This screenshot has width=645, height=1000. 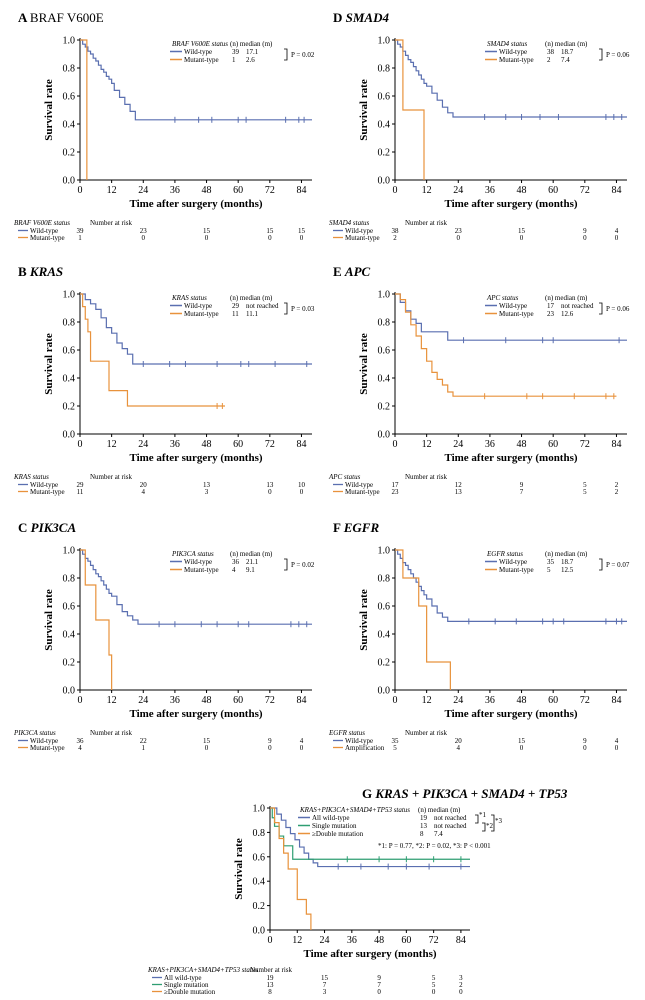 What do you see at coordinates (339, 17) in the screenshot?
I see `panel-letter: D` at bounding box center [339, 17].